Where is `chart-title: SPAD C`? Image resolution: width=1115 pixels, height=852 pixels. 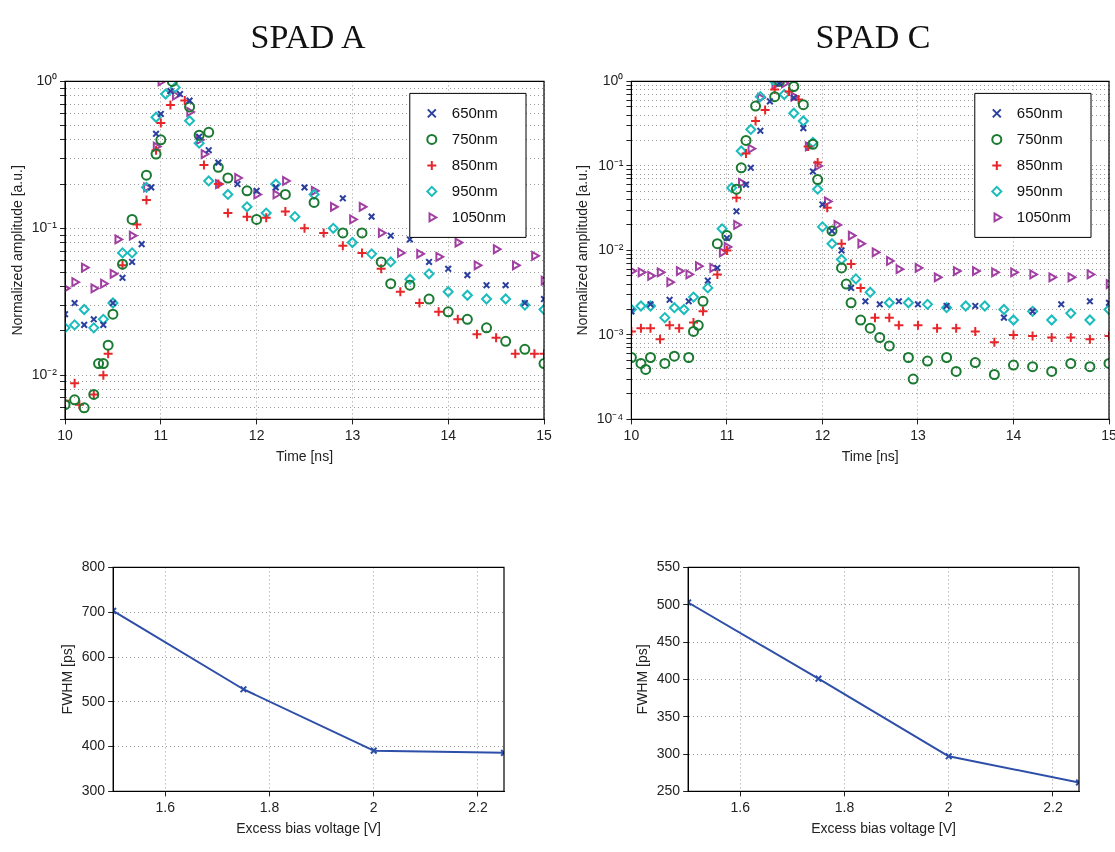 chart-title: SPAD C is located at coordinates (873, 37).